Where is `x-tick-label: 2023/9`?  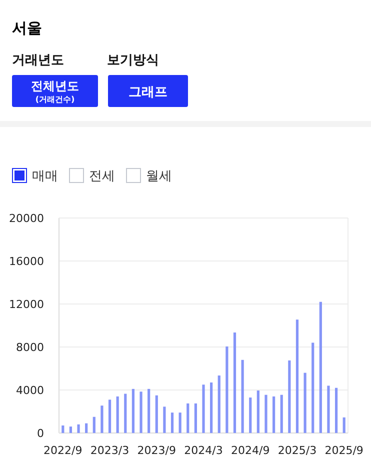
x-tick-label: 2023/9 is located at coordinates (156, 450).